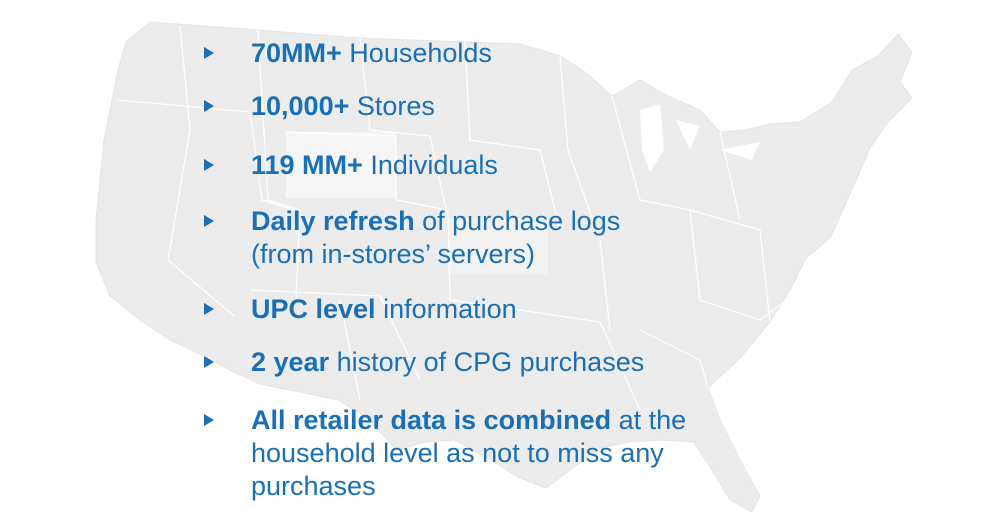 The width and height of the screenshot is (1000, 528). I want to click on bullet-bold: UPC level, so click(313, 309).